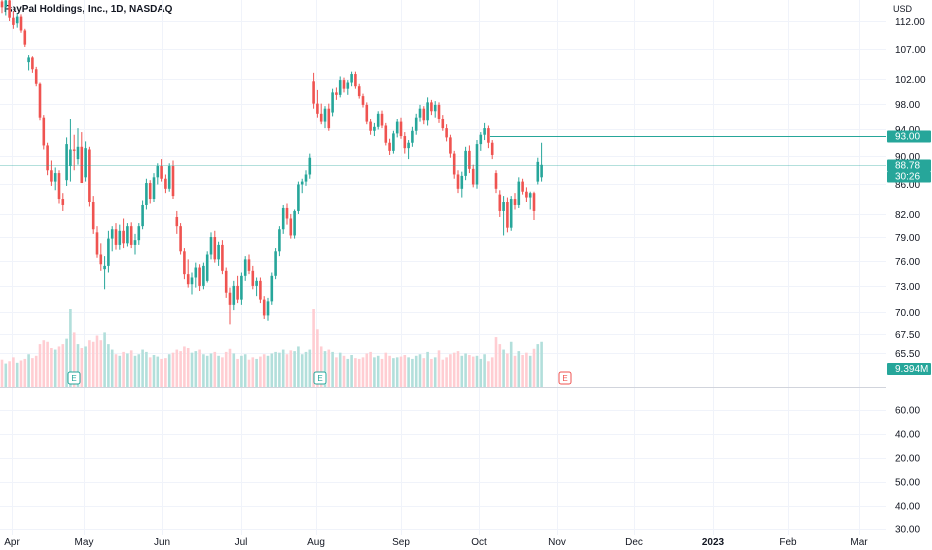 This screenshot has height=550, width=932. I want to click on lower-pane-axis: 60.00 40.00 20.00 50.00 40.00 30.00, so click(907, 471).